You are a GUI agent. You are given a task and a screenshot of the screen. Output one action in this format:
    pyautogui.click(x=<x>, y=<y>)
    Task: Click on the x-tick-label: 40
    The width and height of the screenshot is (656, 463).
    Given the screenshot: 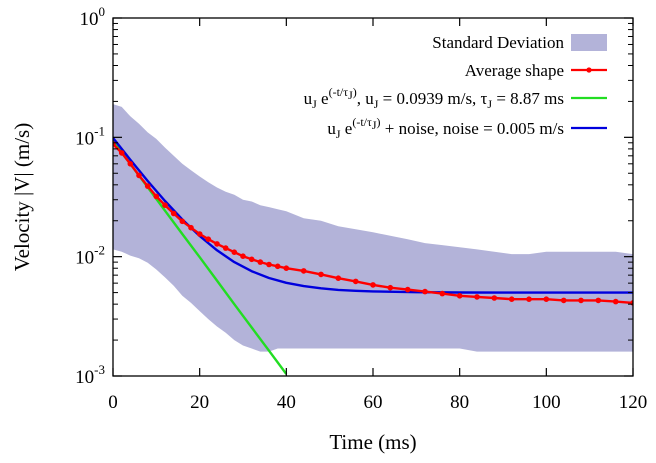 What is the action you would take?
    pyautogui.click(x=286, y=402)
    